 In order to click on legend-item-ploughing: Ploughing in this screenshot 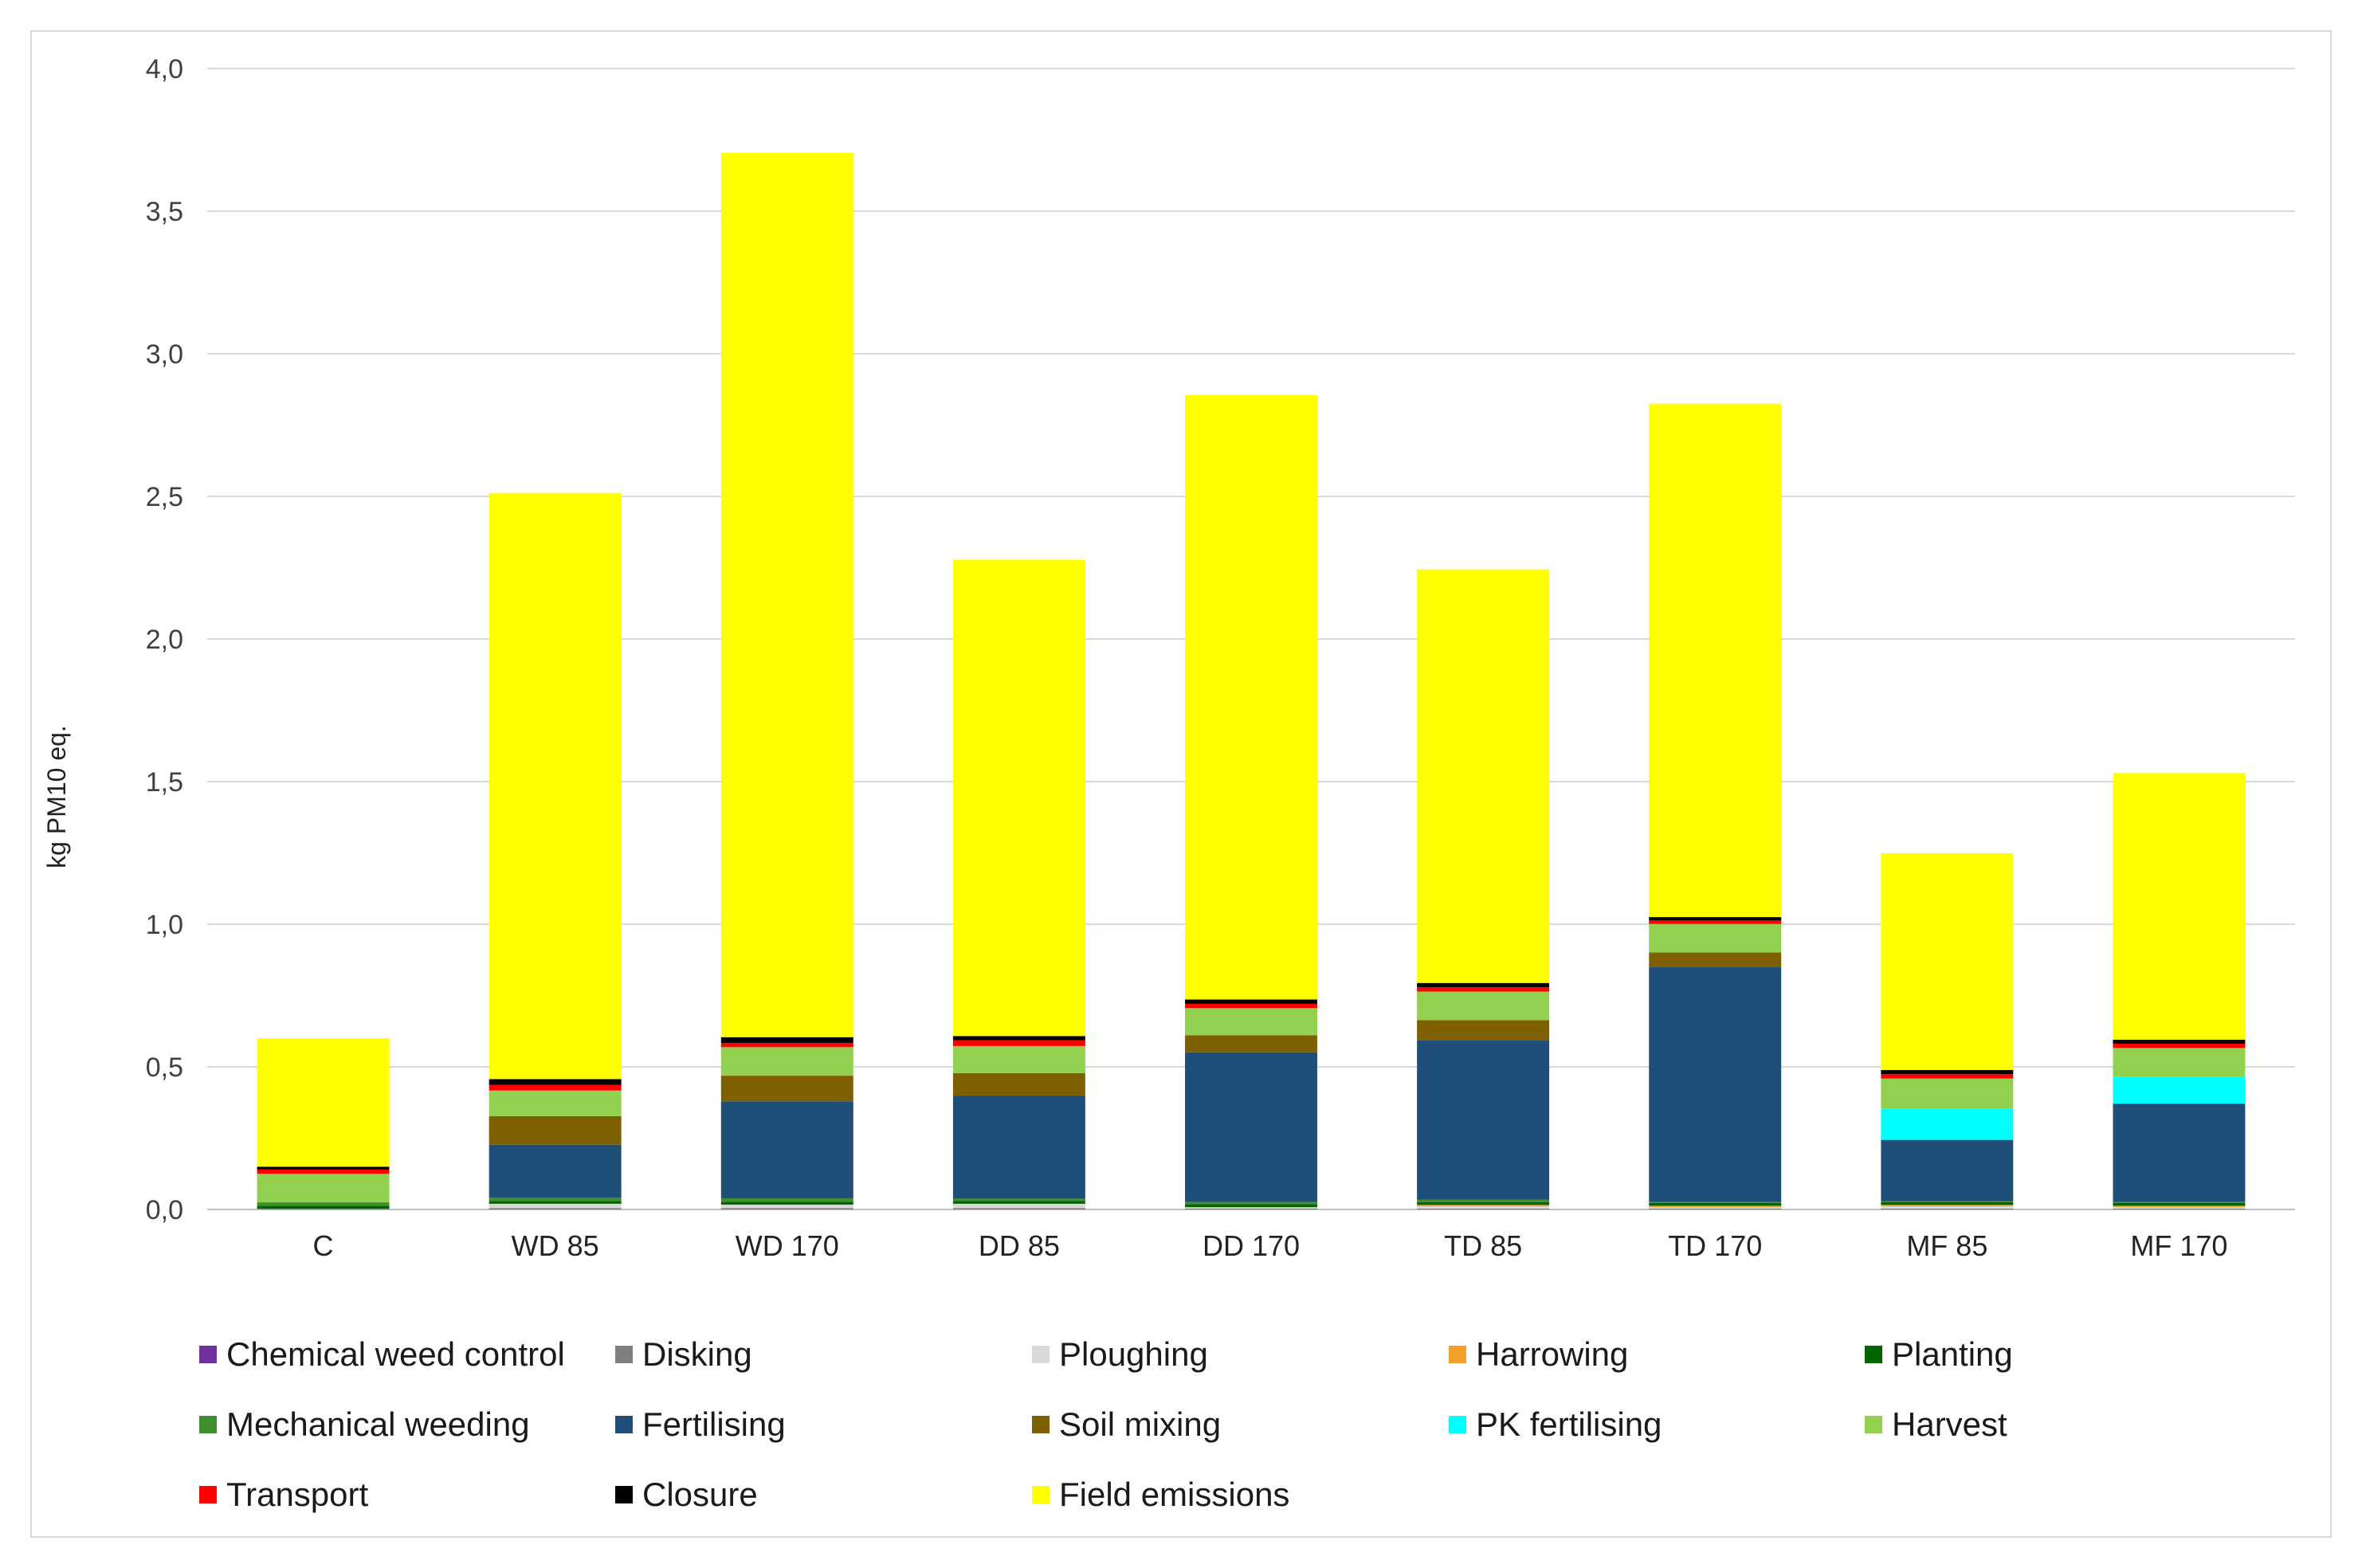, I will do `click(1120, 1354)`.